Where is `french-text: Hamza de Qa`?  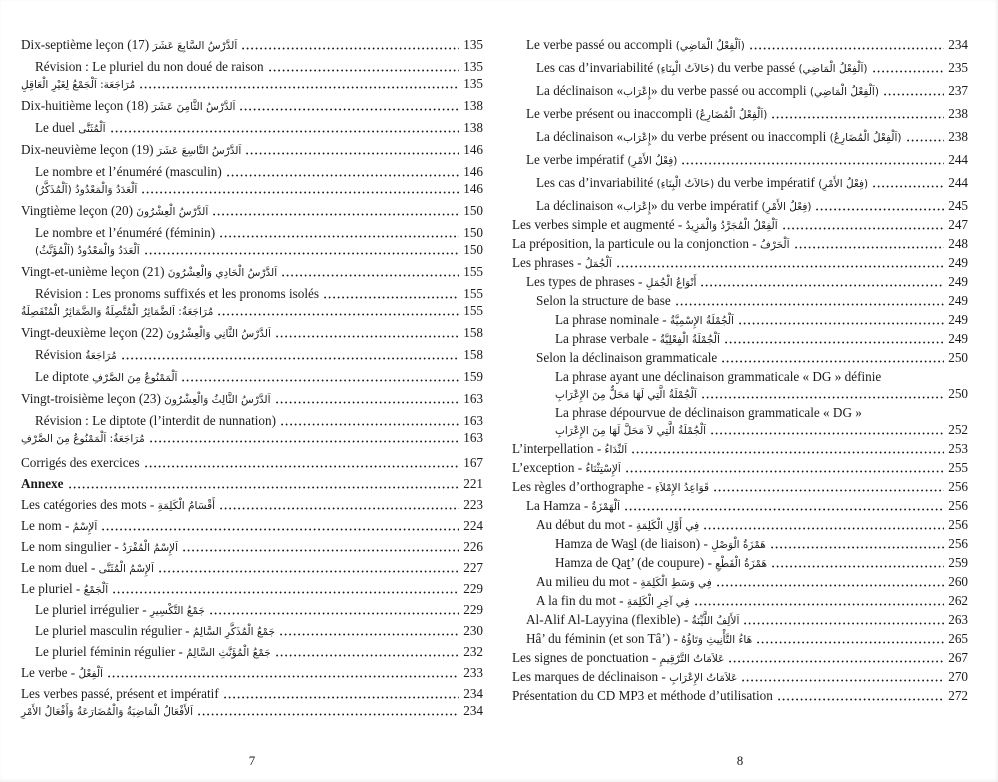
french-text: Hamza de Qa is located at coordinates (591, 562).